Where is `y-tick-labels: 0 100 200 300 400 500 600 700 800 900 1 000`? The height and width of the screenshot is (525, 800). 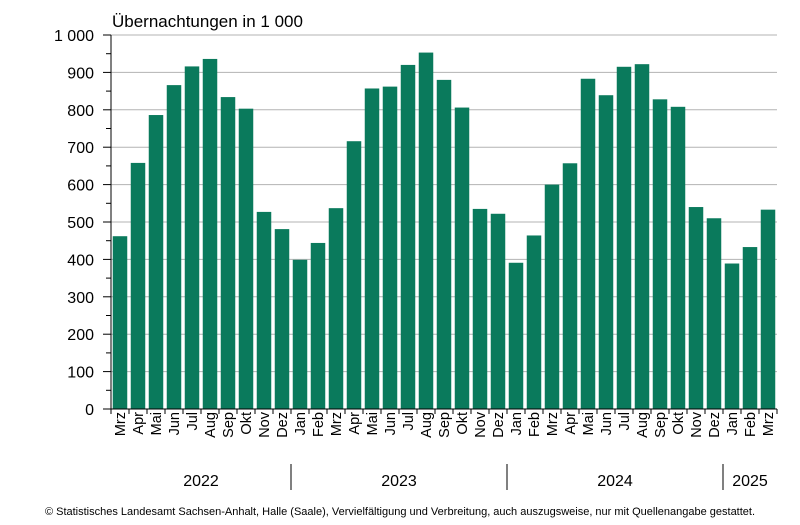
y-tick-labels: 0 100 200 300 400 500 600 700 800 900 1 000 is located at coordinates (74, 223).